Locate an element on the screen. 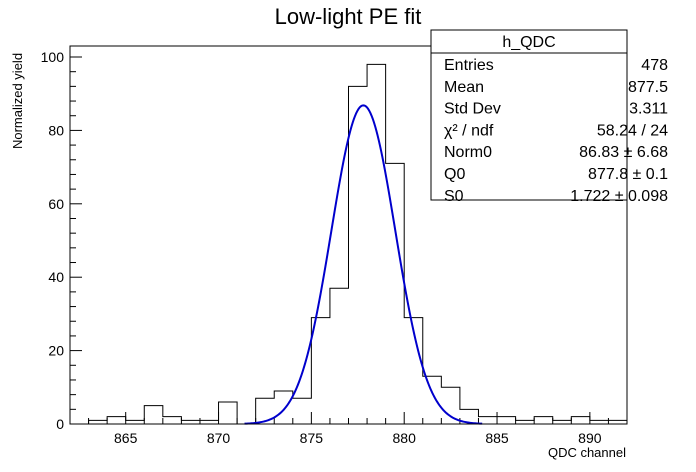  x-tick-label: 865 is located at coordinates (126, 438).